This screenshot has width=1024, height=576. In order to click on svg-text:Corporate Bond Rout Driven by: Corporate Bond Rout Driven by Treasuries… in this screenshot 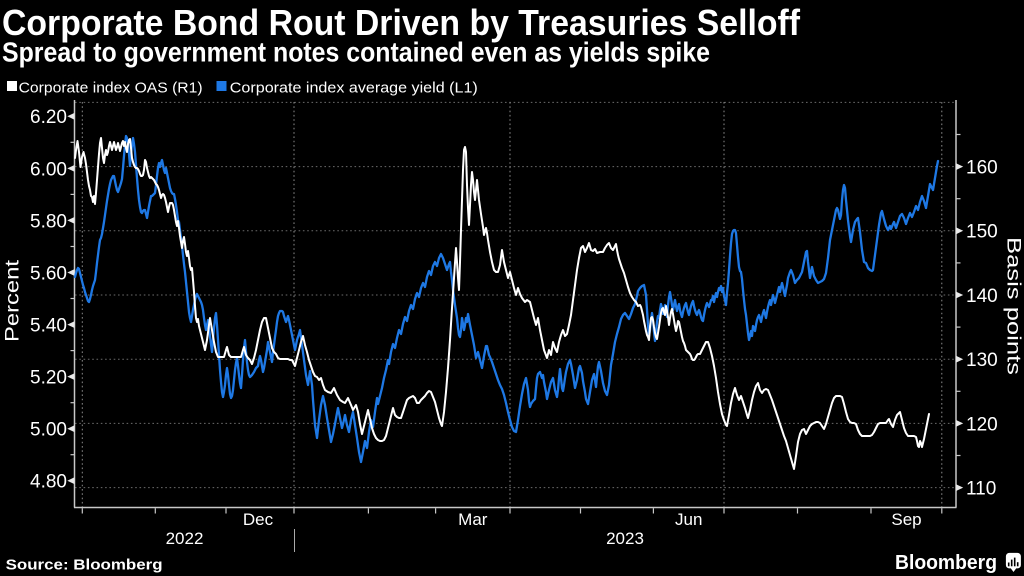, I will do `click(401, 22)`.